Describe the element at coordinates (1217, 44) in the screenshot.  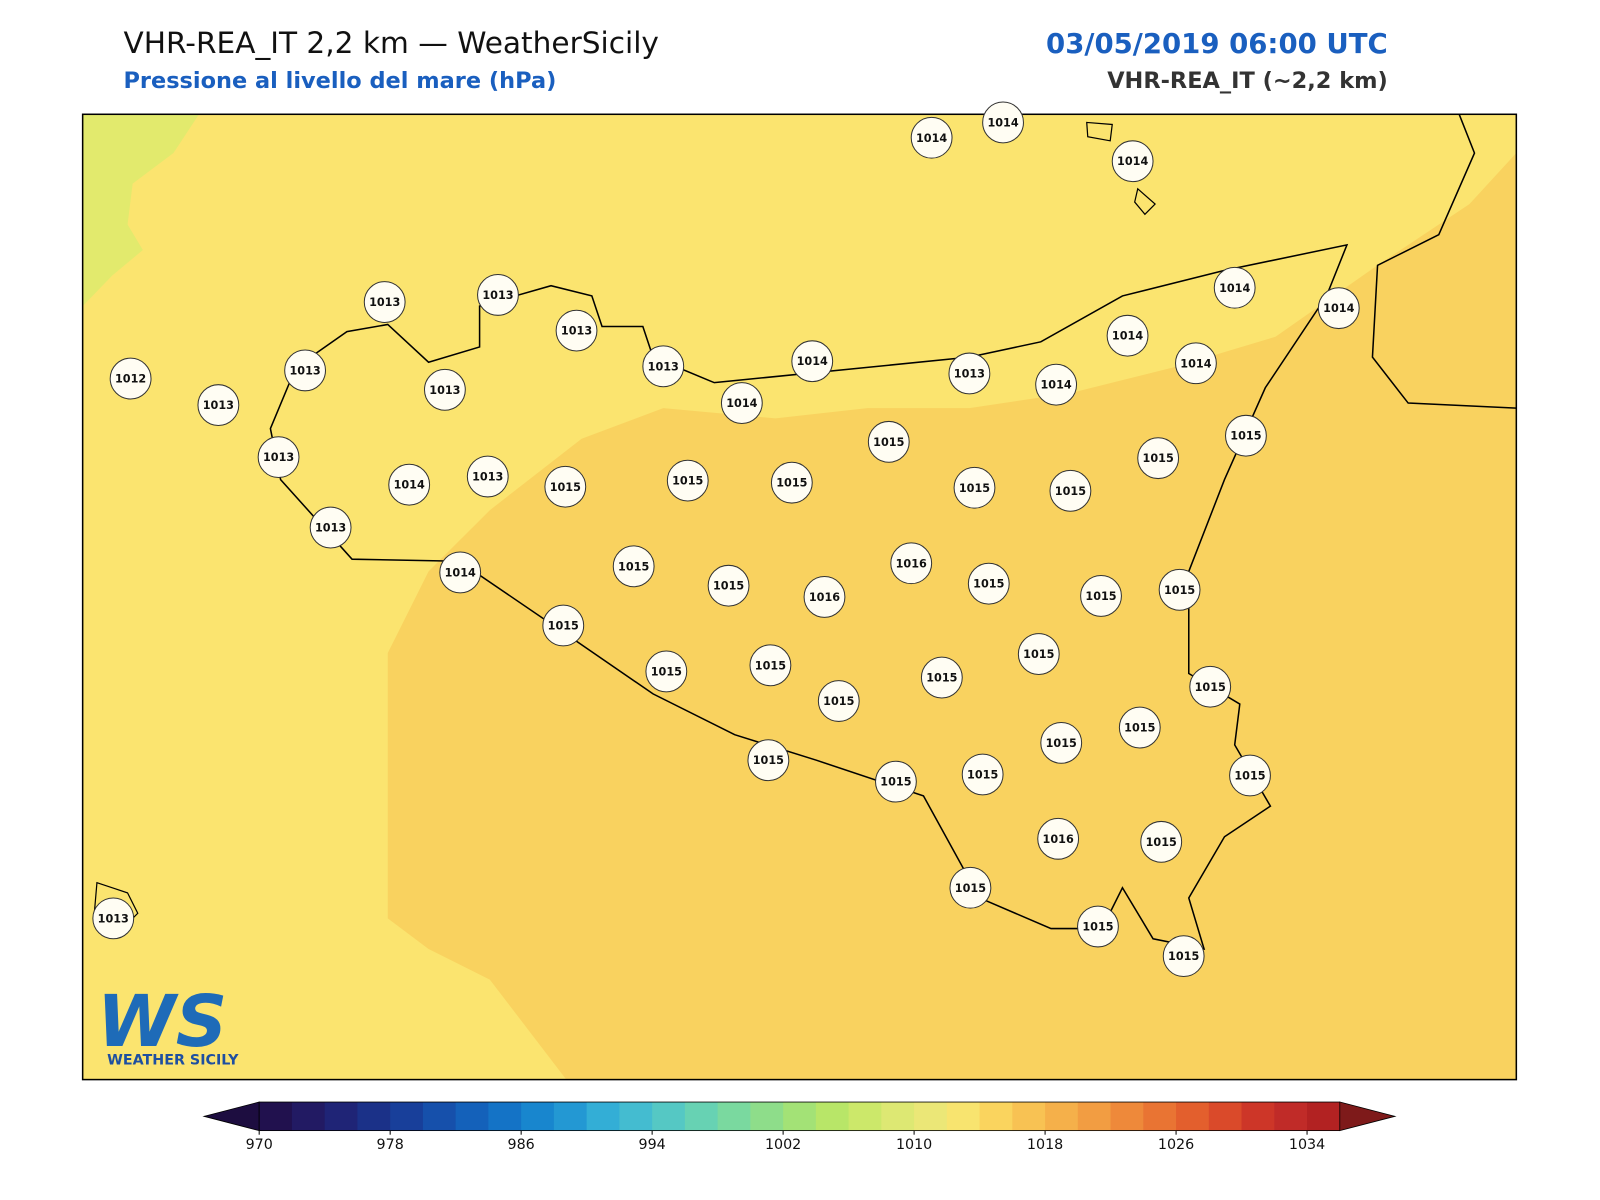
I see `datetime: 03/05/2019 06:00 UTC` at that location.